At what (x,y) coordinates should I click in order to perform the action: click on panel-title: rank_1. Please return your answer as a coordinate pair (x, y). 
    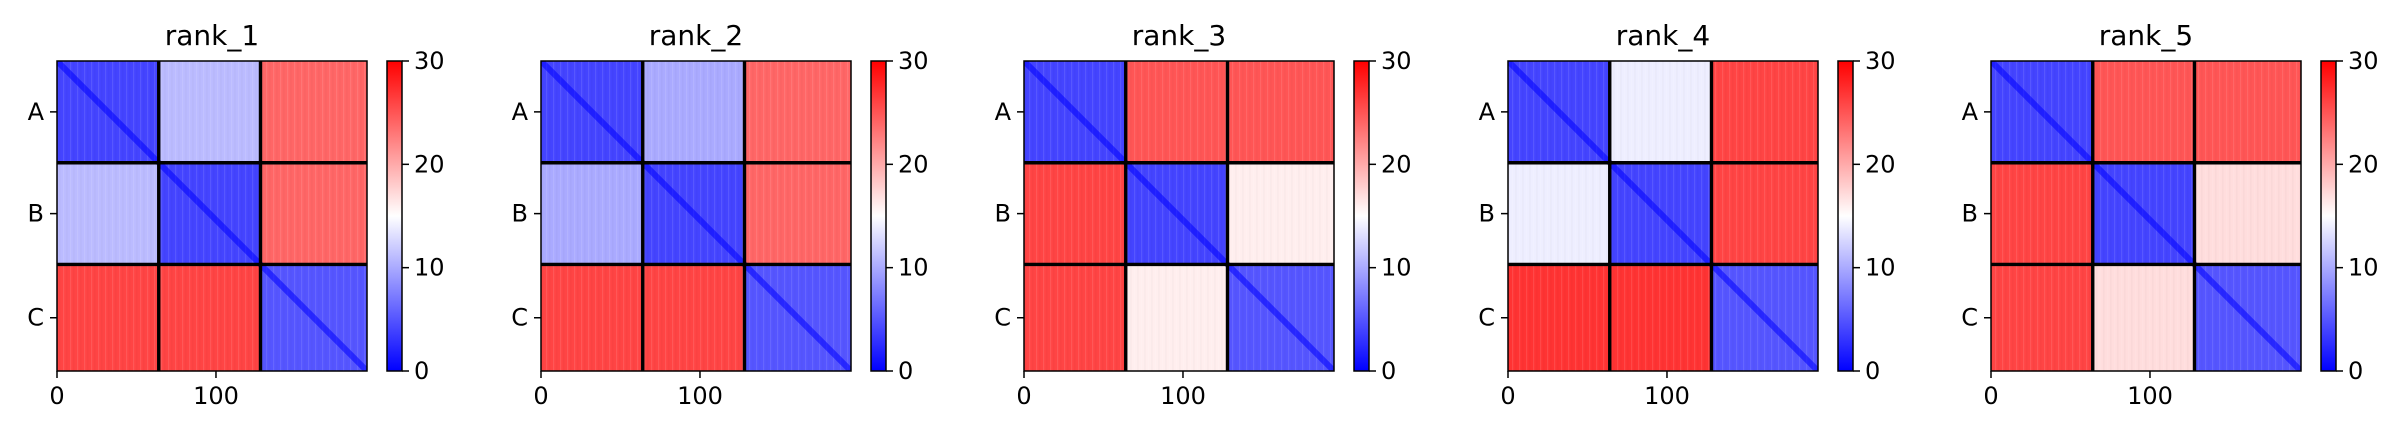
    Looking at the image, I should click on (212, 35).